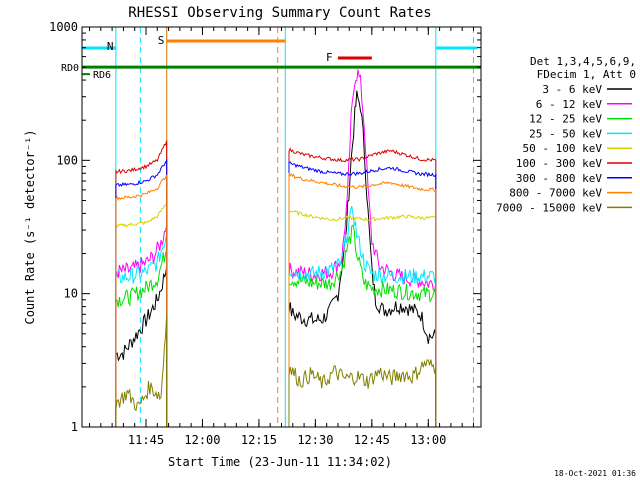  Describe the element at coordinates (569, 104) in the screenshot. I see `legend-entry-label: 6 - 12 keV` at that location.